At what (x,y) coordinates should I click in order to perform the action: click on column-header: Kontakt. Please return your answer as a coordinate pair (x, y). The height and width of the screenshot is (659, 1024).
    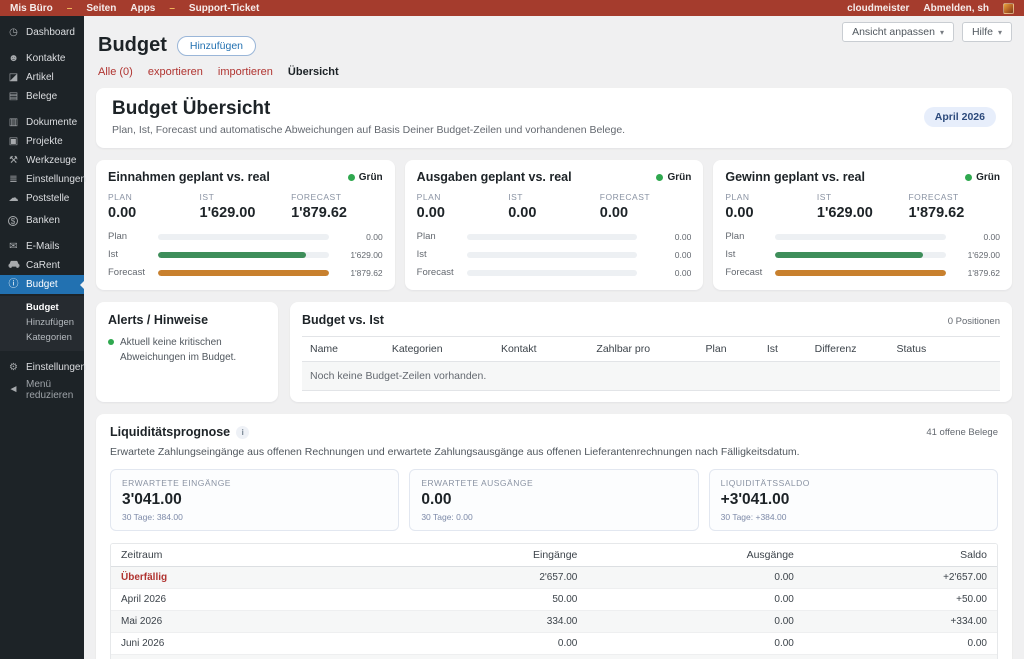
    Looking at the image, I should click on (518, 349).